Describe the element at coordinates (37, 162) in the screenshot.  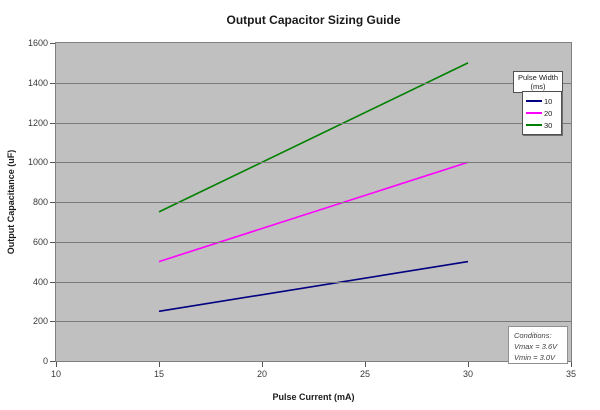
I see `y-tick-label-1000: 1000` at that location.